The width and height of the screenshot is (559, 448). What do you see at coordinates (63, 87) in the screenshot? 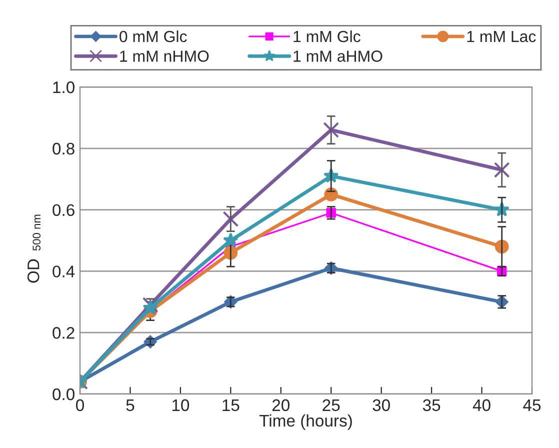
I see `y-tick-label: 1.0` at bounding box center [63, 87].